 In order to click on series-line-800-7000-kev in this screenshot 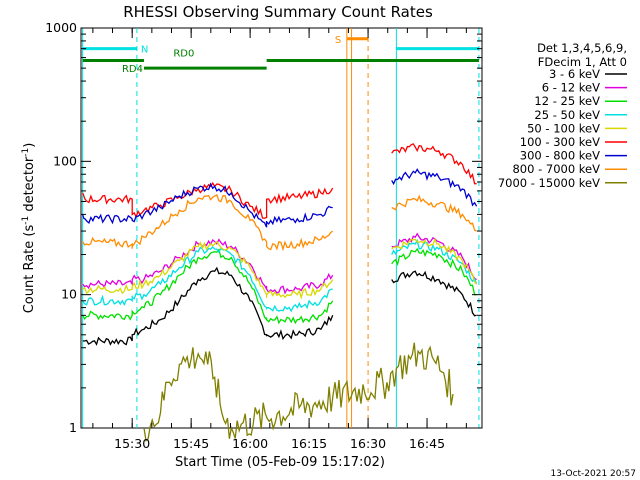, I will do `click(279, 222)`.